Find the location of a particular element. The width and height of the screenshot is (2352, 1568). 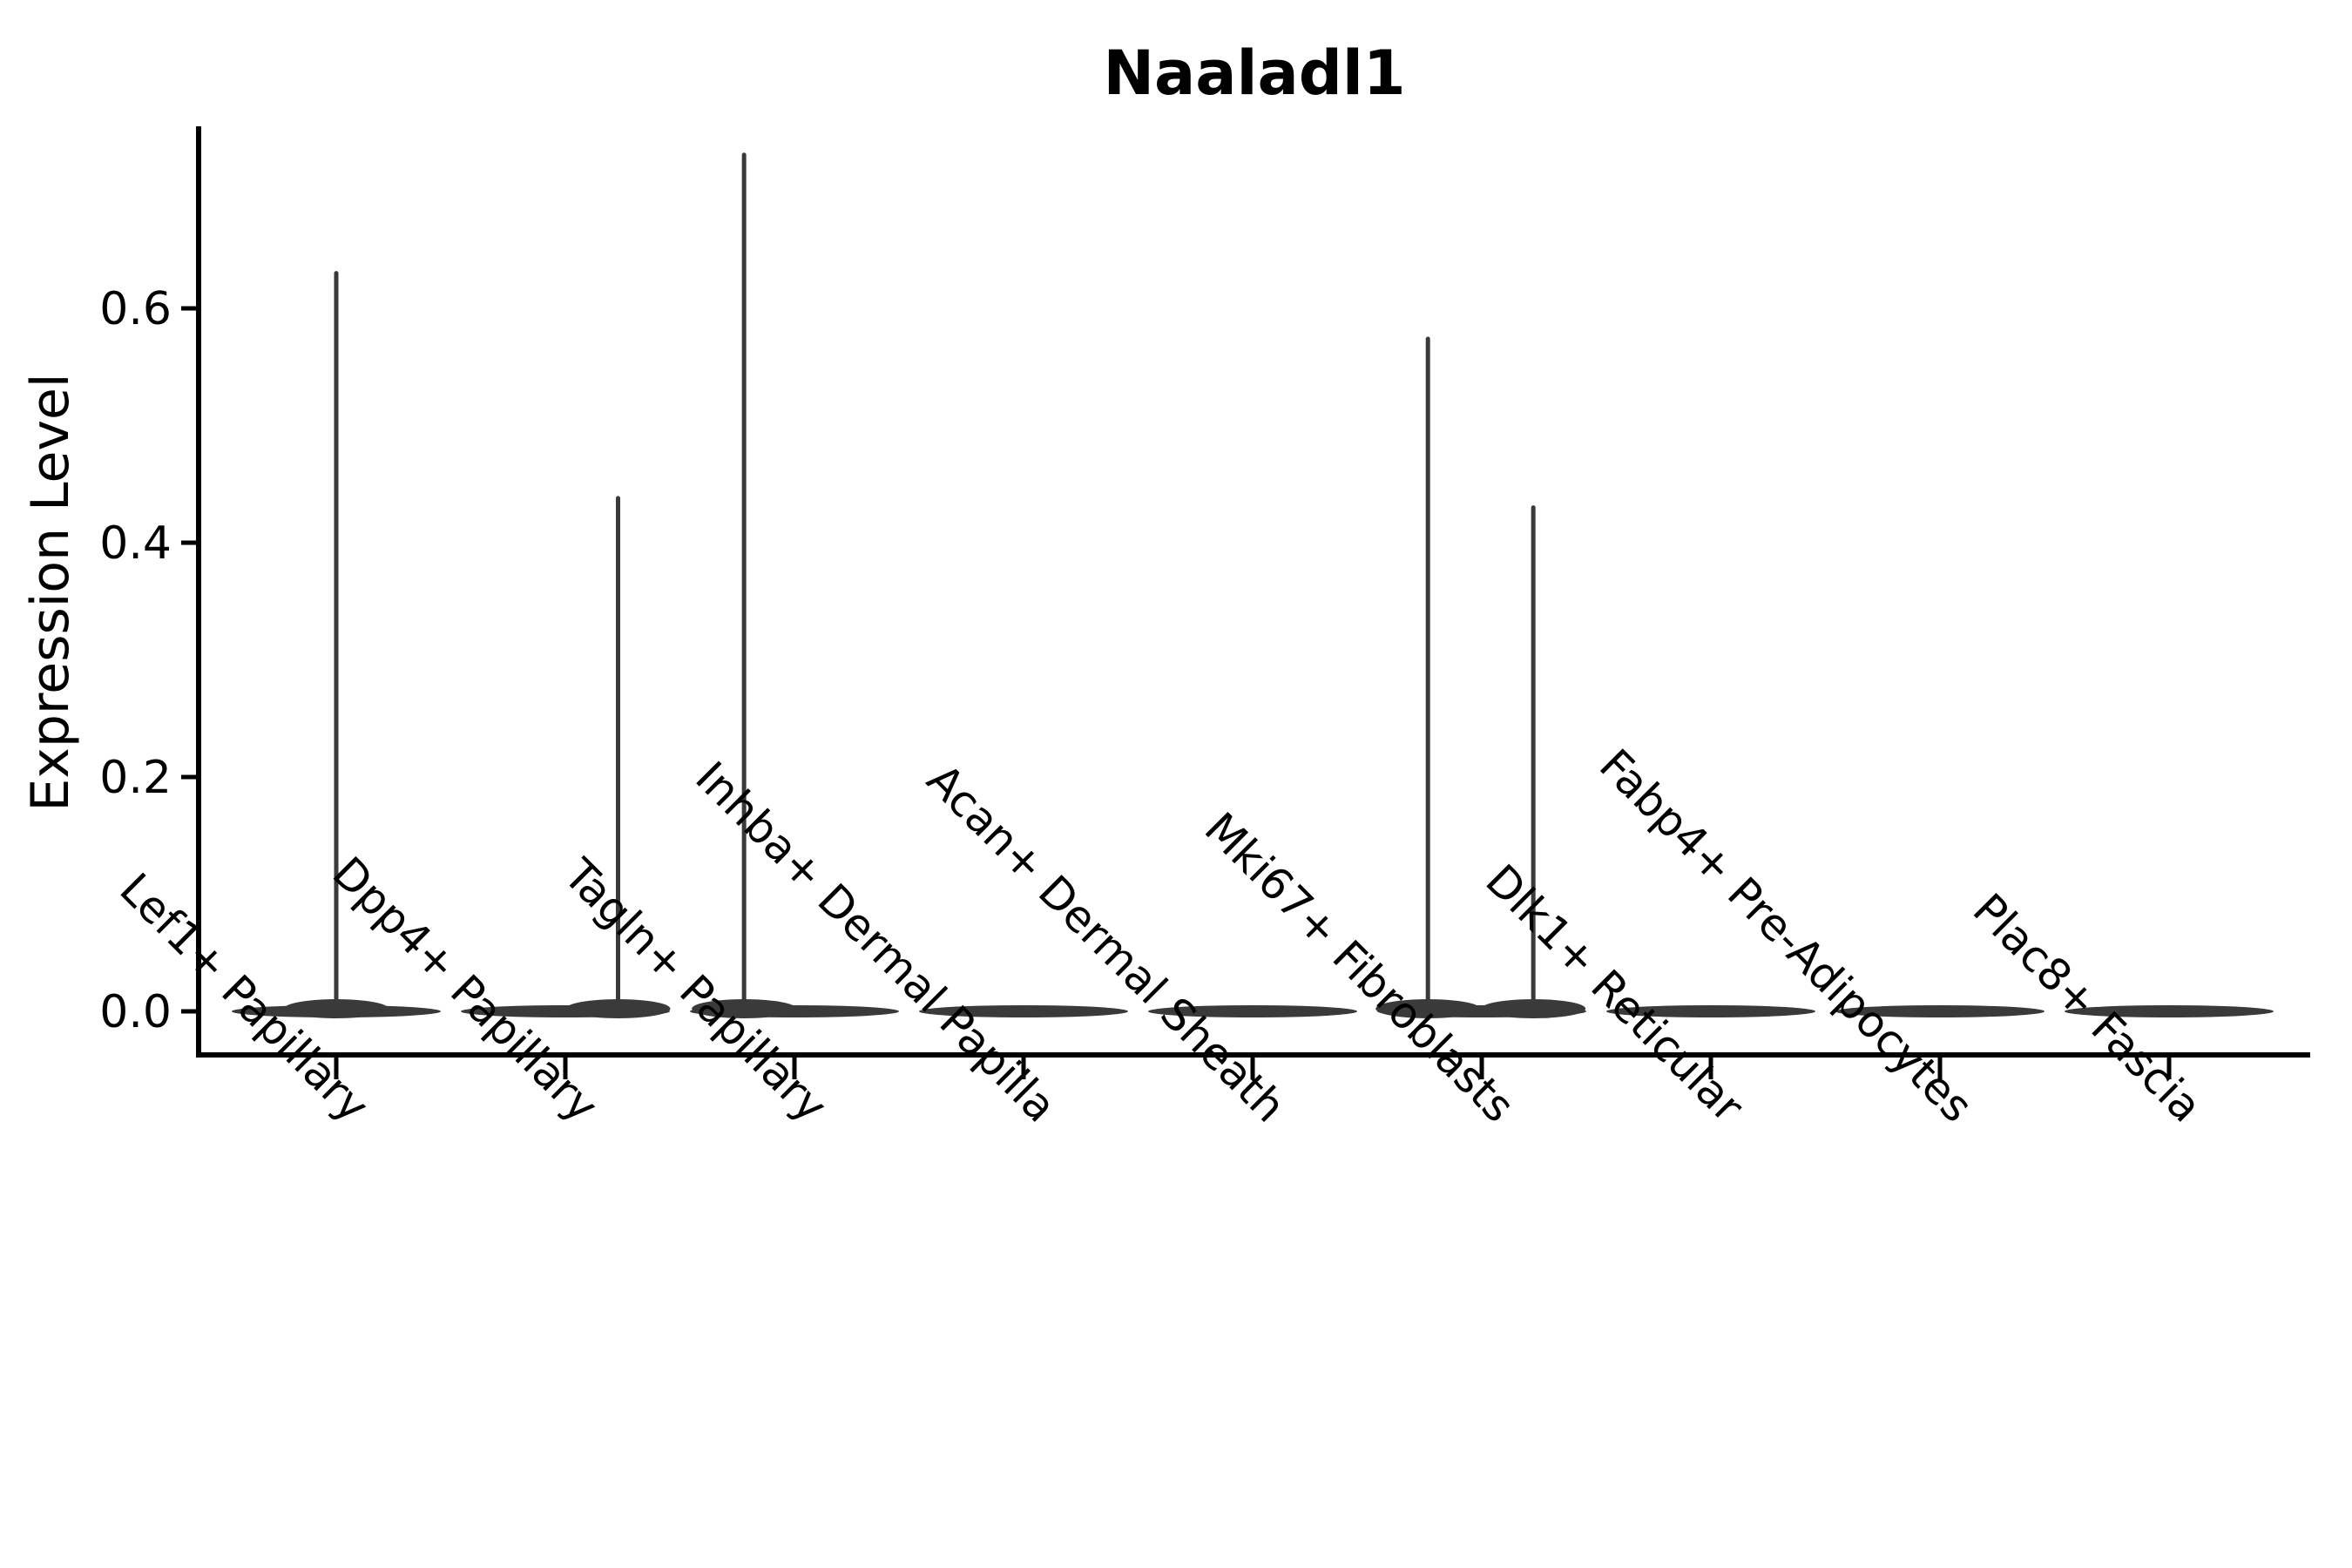

y-axis-ticks: 0.0 0.2 0.4 0.6 is located at coordinates (147, 660).